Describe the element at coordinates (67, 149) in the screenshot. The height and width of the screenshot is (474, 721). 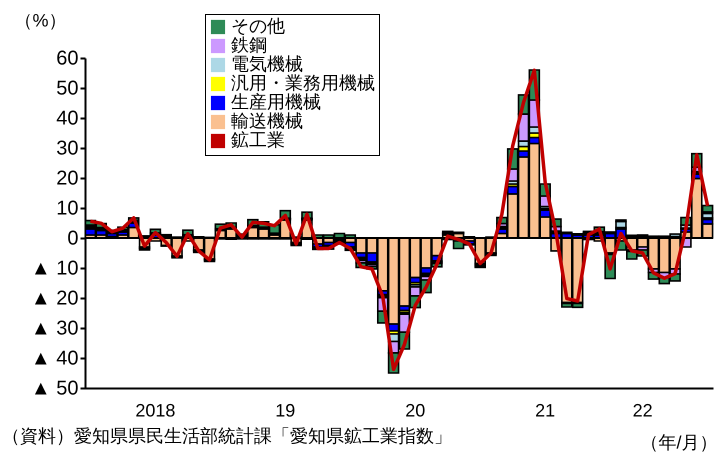
I see `y-tick-label: 30` at that location.